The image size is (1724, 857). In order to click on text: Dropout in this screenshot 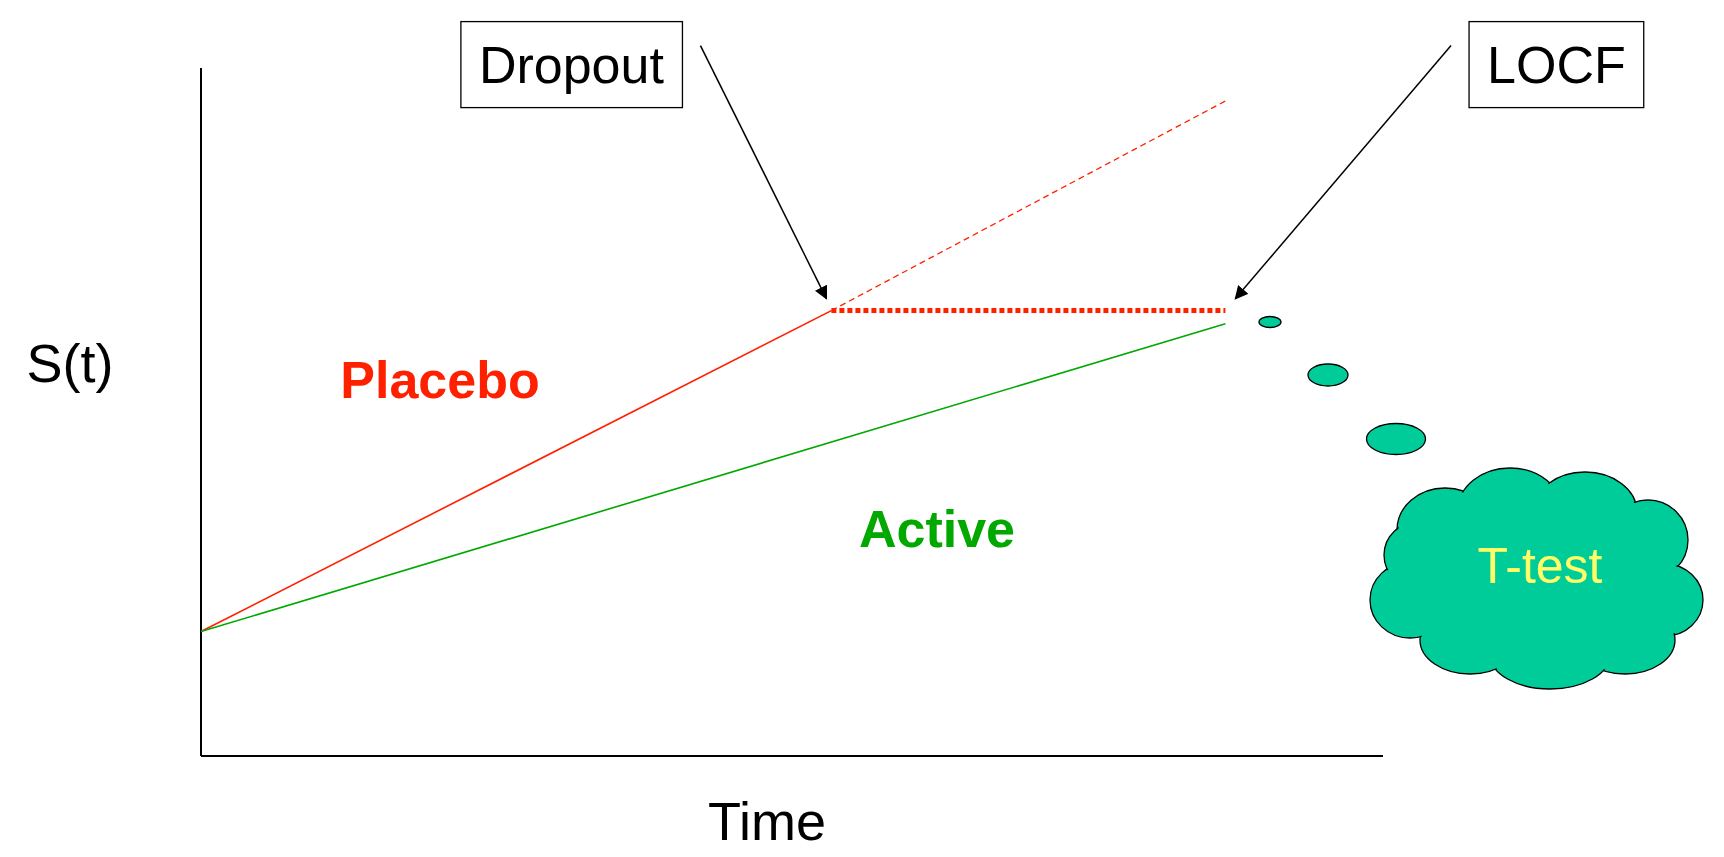, I will do `click(571, 64)`.